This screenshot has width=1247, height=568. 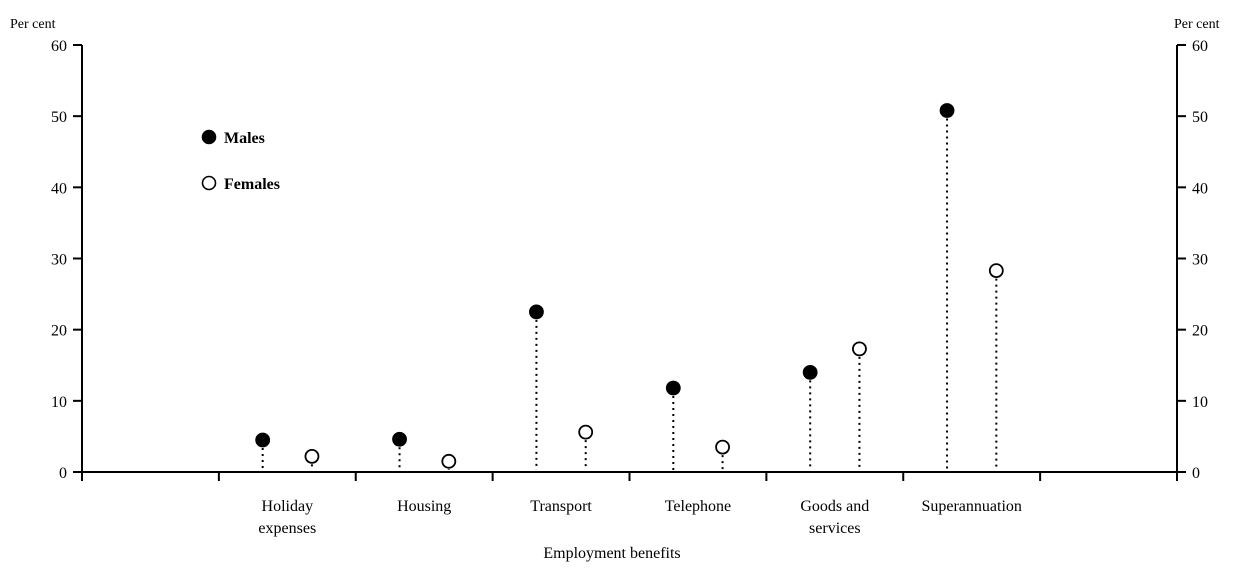 What do you see at coordinates (1196, 473) in the screenshot?
I see `right-y-tick-label: 0` at bounding box center [1196, 473].